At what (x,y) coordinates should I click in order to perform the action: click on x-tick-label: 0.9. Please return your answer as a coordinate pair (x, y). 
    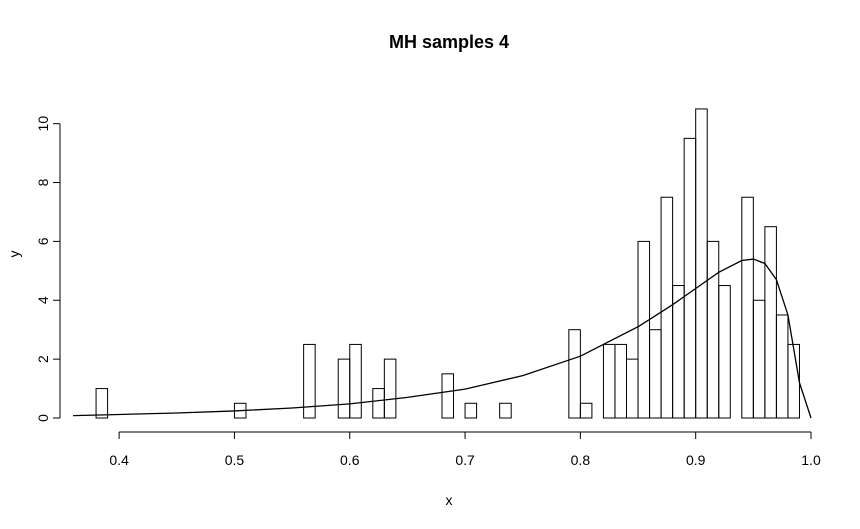
    Looking at the image, I should click on (696, 460).